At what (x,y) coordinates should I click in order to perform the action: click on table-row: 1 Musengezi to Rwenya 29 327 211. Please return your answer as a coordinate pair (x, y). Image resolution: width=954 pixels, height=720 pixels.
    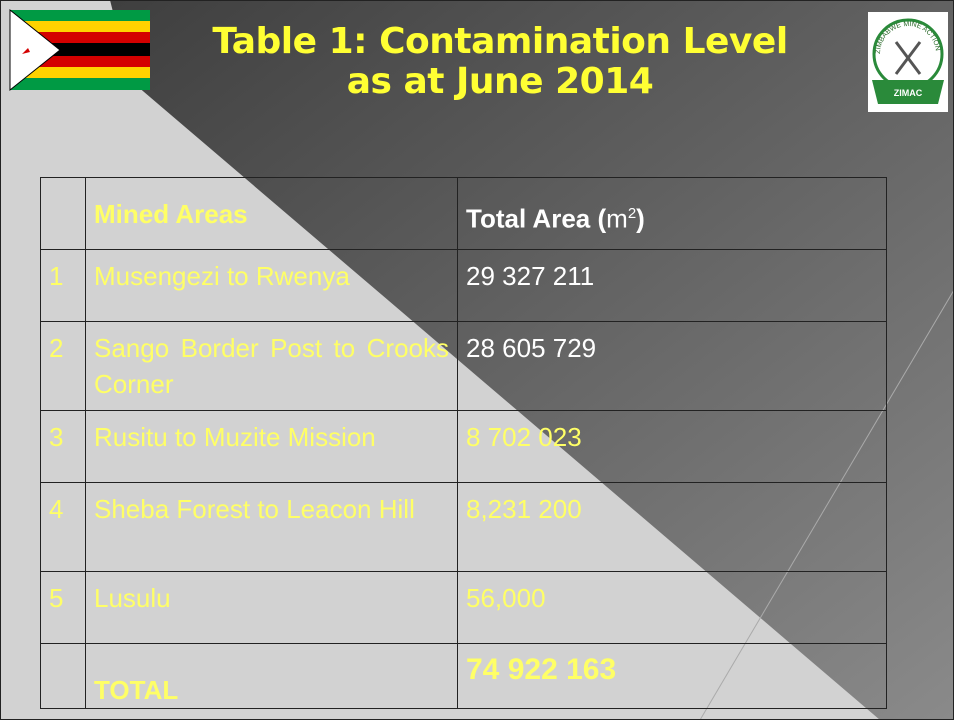
    Looking at the image, I should click on (463, 285).